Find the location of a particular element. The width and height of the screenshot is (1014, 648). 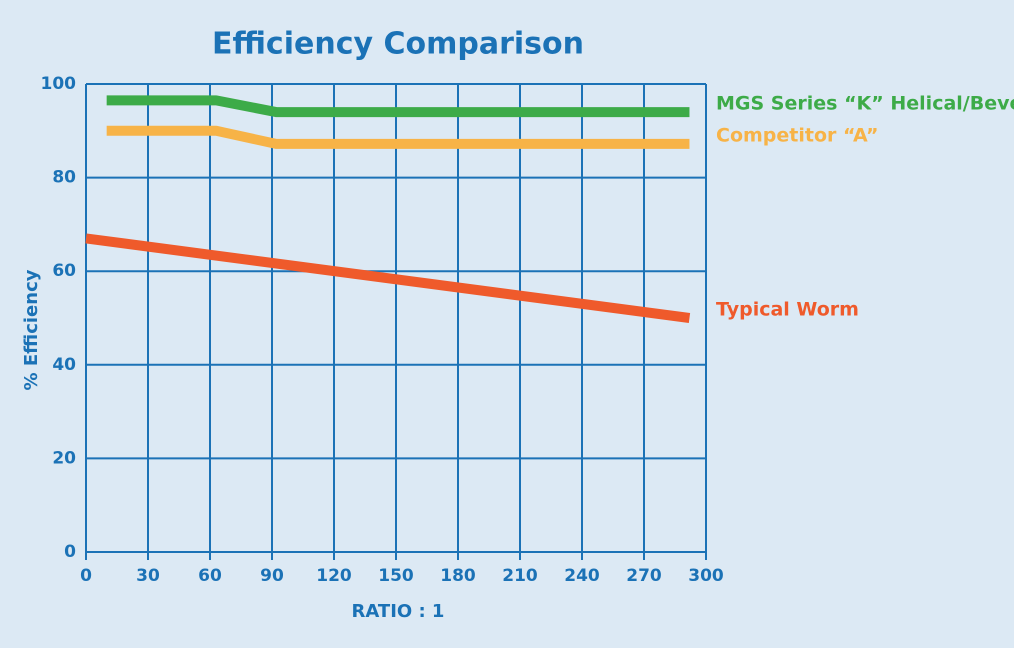

x-axis-label: RATIO : 1 is located at coordinates (398, 611).